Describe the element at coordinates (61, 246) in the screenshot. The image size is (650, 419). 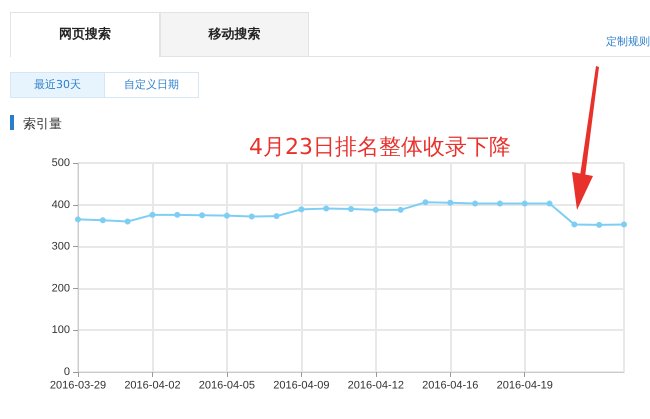
I see `y-tick-label: 300` at that location.